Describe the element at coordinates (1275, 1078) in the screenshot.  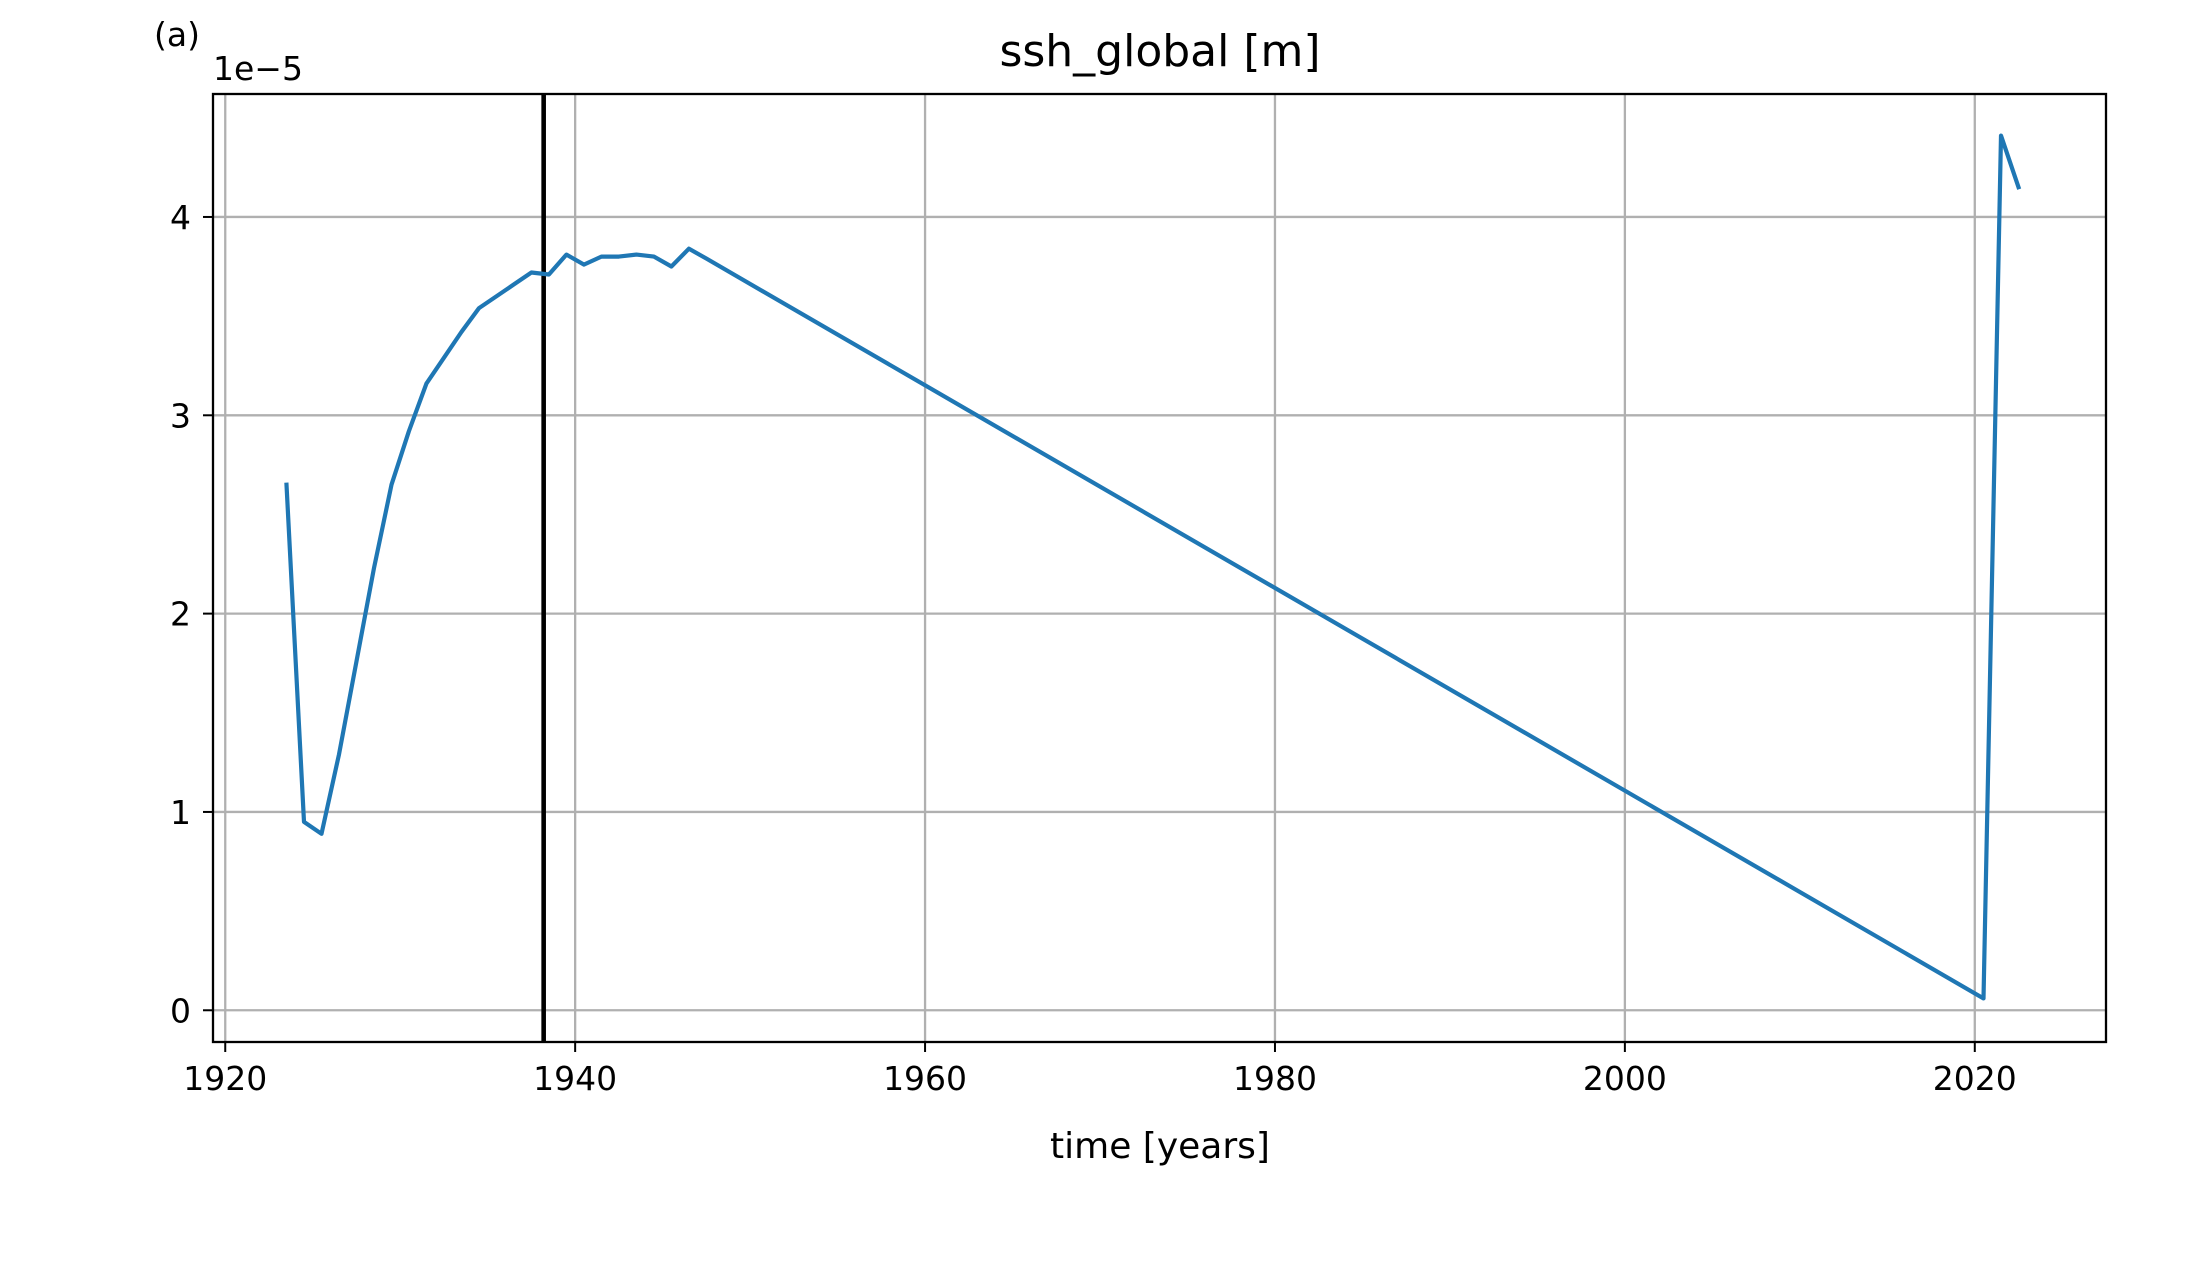
I see `x-tick-label: 1980` at that location.